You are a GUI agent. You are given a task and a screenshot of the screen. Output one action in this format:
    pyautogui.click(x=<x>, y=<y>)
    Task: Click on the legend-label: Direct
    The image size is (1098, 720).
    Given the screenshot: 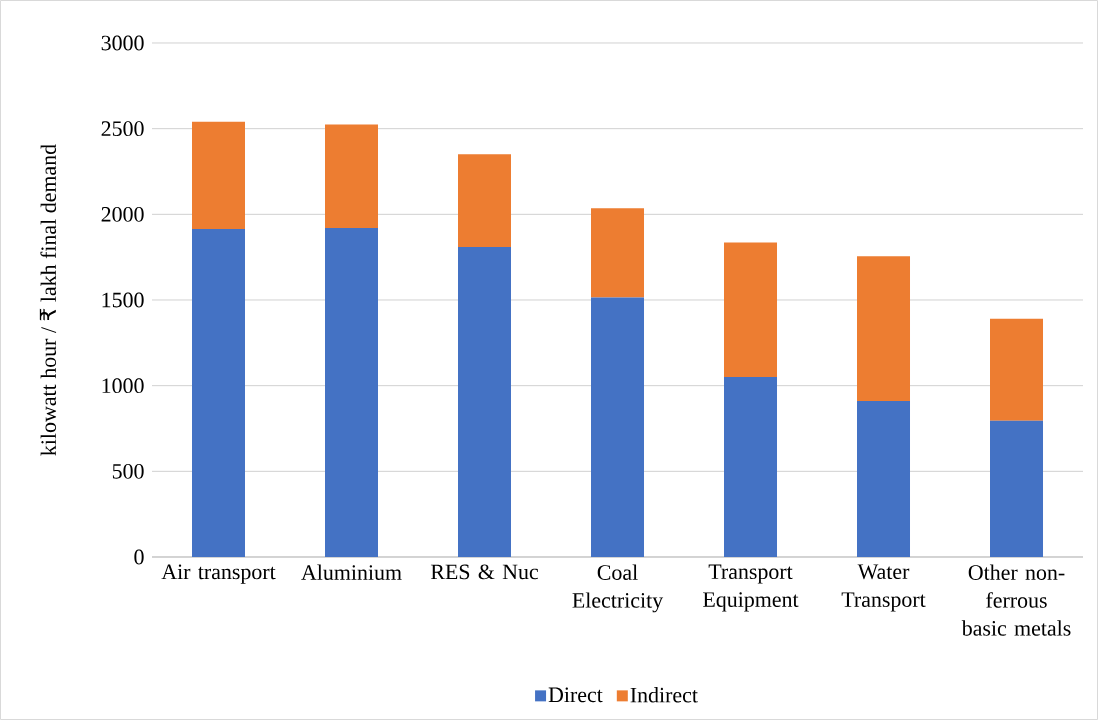 What is the action you would take?
    pyautogui.click(x=575, y=695)
    